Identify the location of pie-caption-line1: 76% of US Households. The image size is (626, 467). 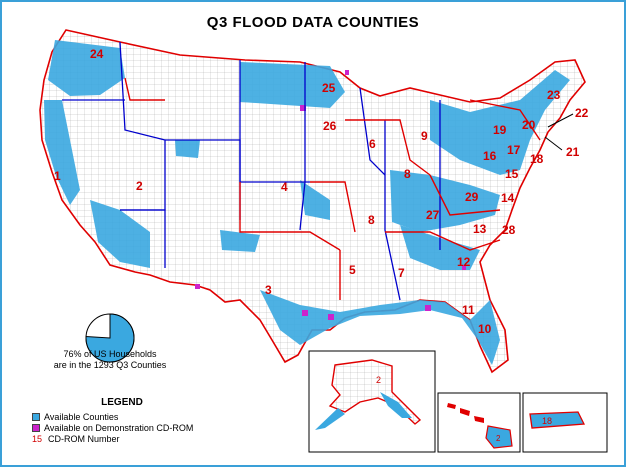
(110, 354).